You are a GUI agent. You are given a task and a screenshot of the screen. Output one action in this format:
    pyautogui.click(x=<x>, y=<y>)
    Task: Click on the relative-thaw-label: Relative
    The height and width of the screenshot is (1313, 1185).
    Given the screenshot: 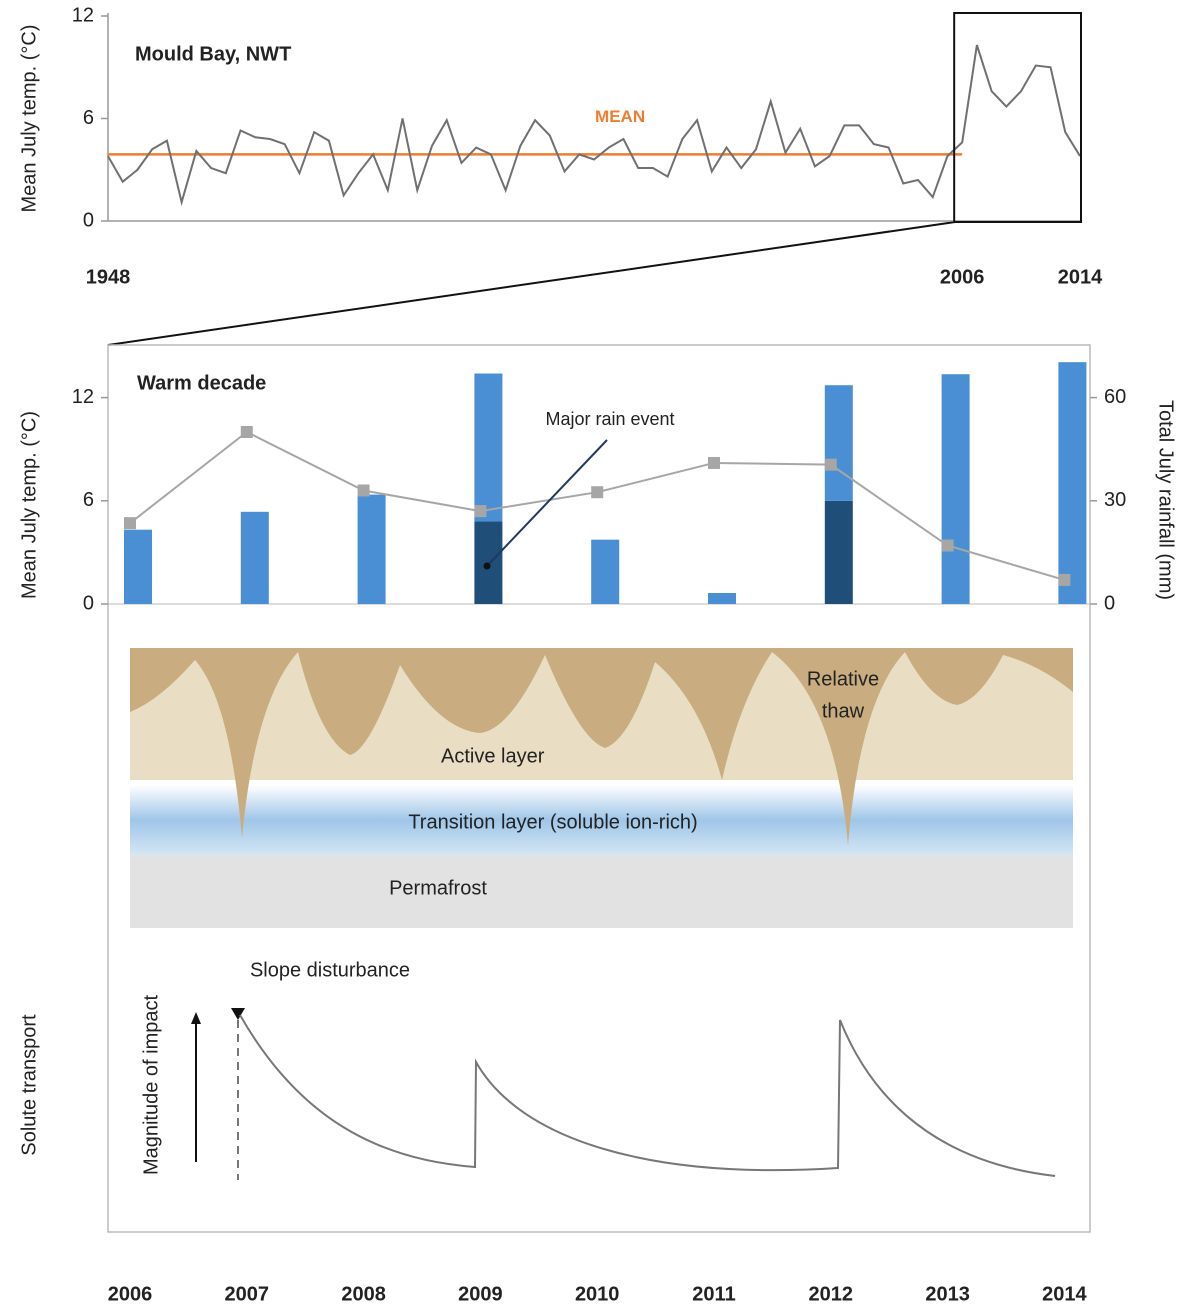 What is the action you would take?
    pyautogui.click(x=843, y=679)
    